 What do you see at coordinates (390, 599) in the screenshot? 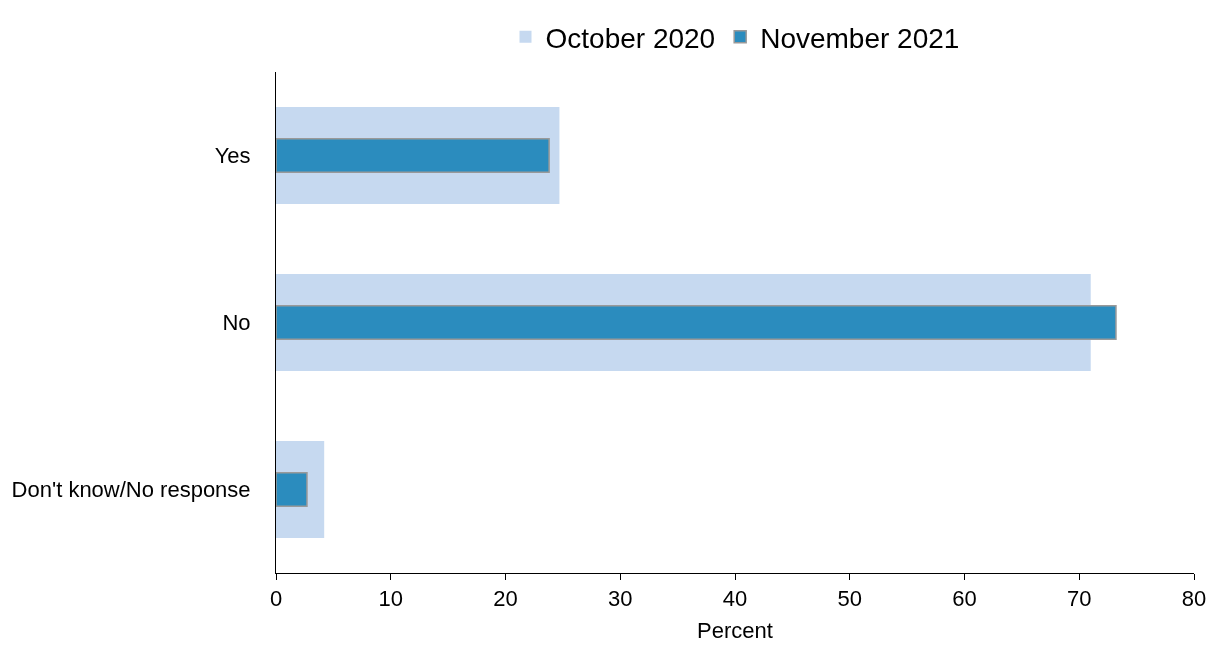
I see `x-tick-label: 10` at bounding box center [390, 599].